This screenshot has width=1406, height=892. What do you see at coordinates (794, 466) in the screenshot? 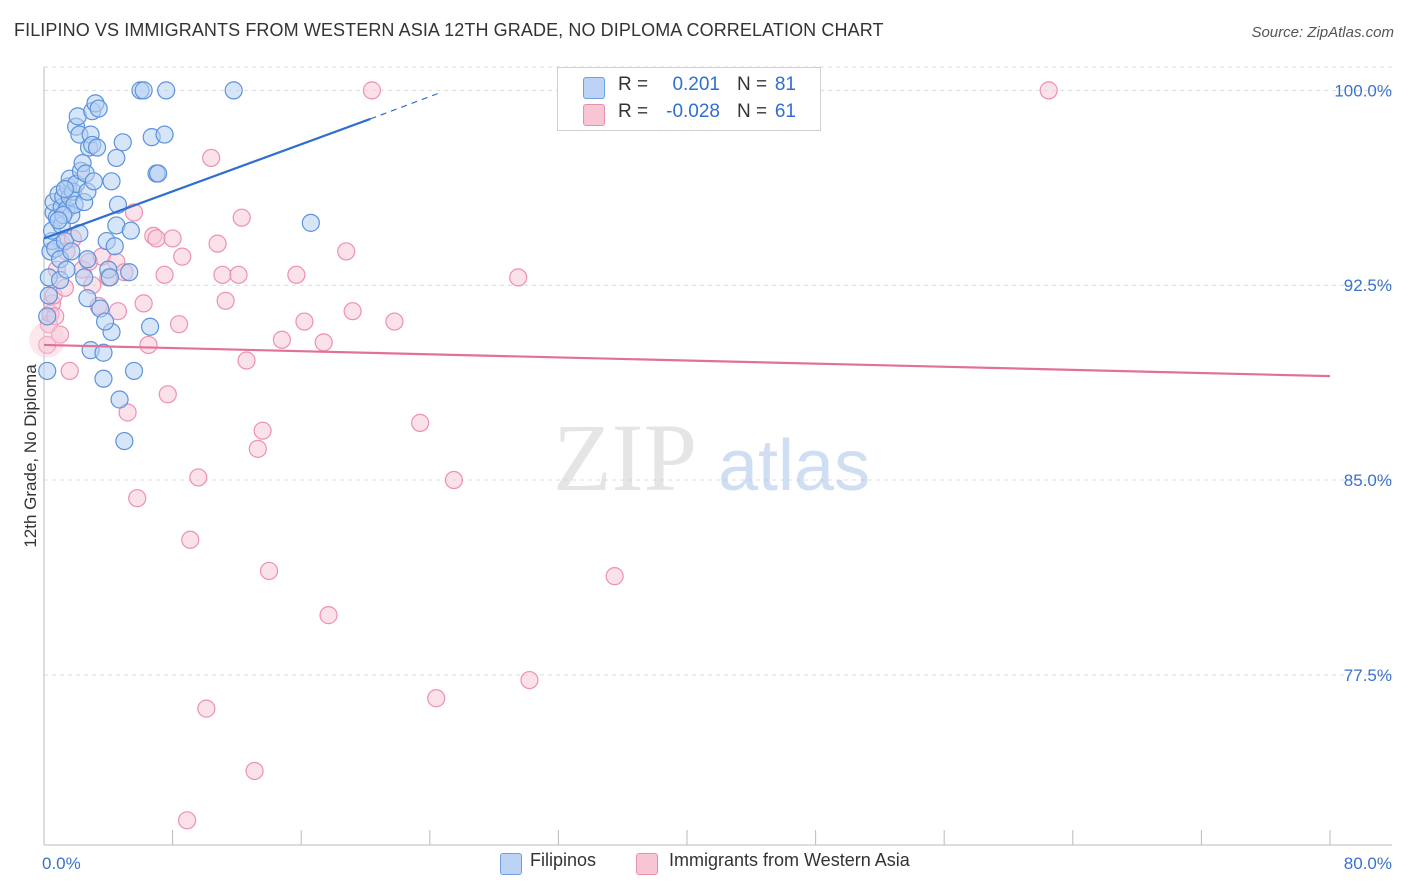
I see `watermark-atlas: atlas` at bounding box center [794, 466].